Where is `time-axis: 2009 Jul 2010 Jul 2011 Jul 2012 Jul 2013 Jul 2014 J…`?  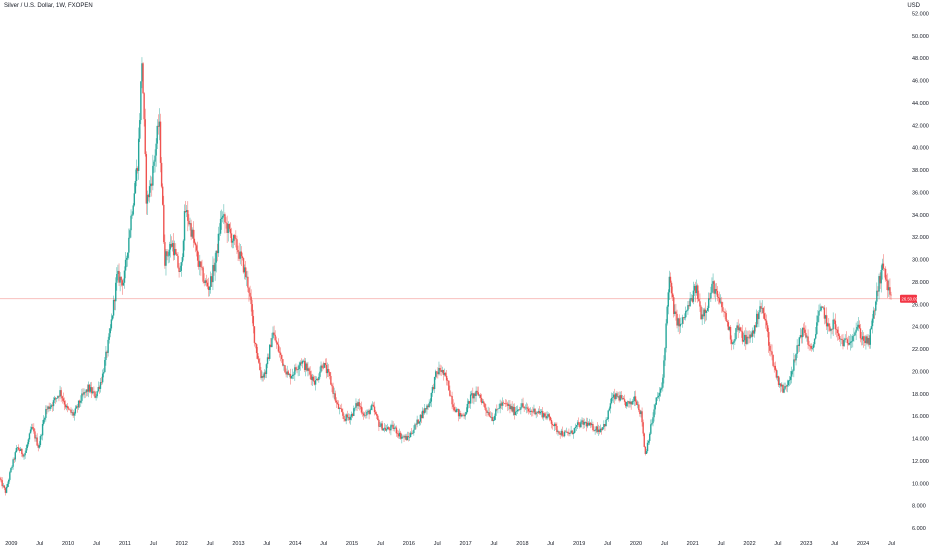 time-axis: 2009 Jul 2010 Jul 2011 Jul 2012 Jul 2013 Jul 2014 J… is located at coordinates (450, 544).